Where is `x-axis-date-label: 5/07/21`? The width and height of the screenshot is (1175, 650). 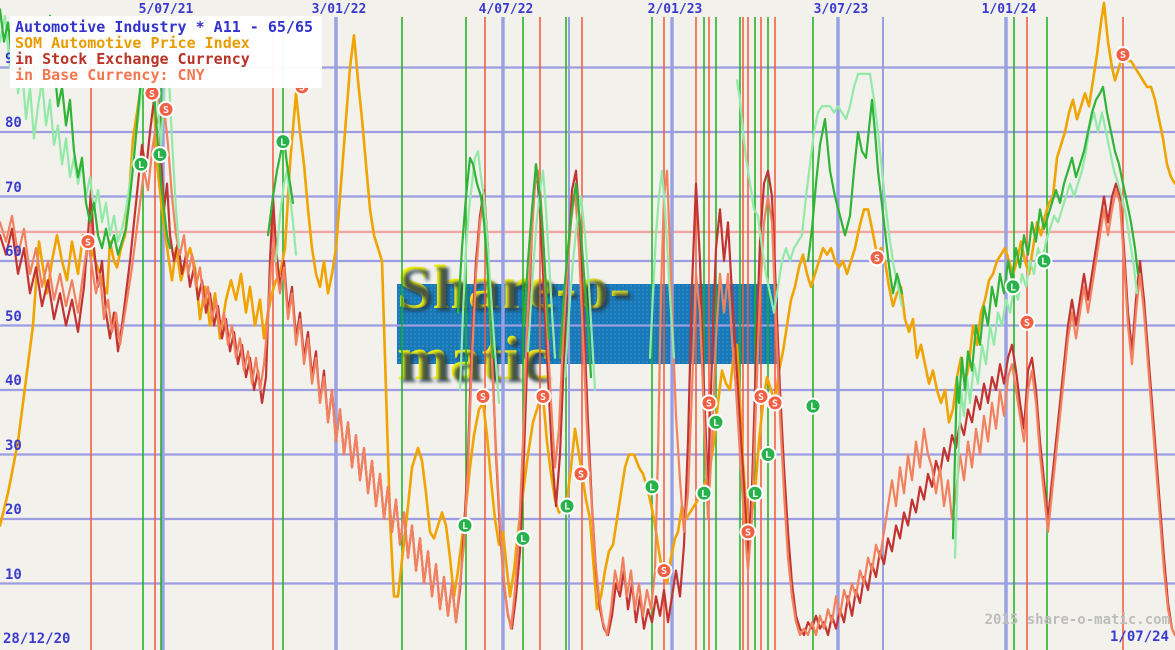
x-axis-date-label: 5/07/21 is located at coordinates (166, 9).